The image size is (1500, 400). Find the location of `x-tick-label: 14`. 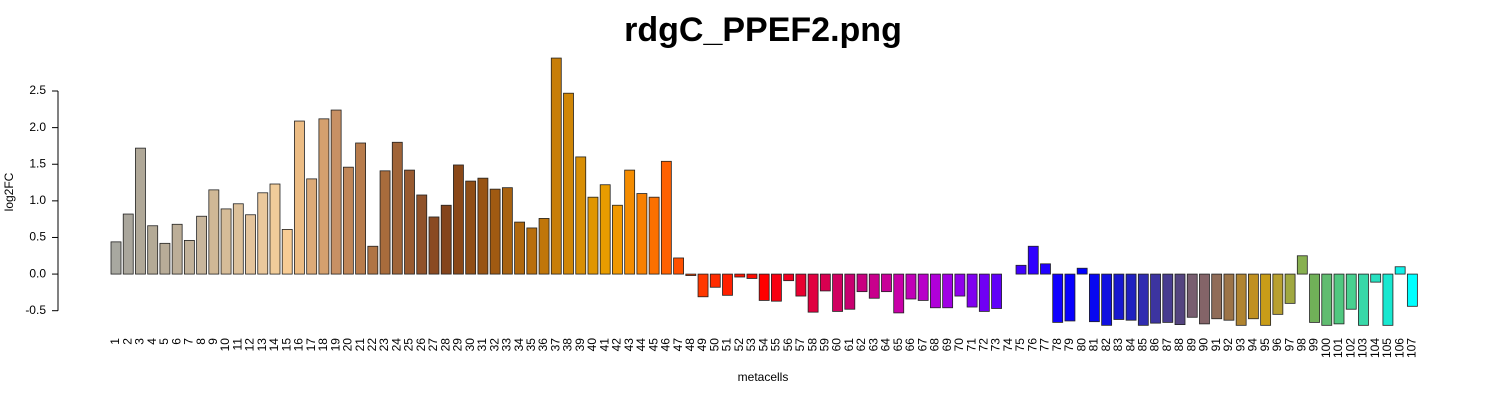

x-tick-label: 14 is located at coordinates (274, 345).